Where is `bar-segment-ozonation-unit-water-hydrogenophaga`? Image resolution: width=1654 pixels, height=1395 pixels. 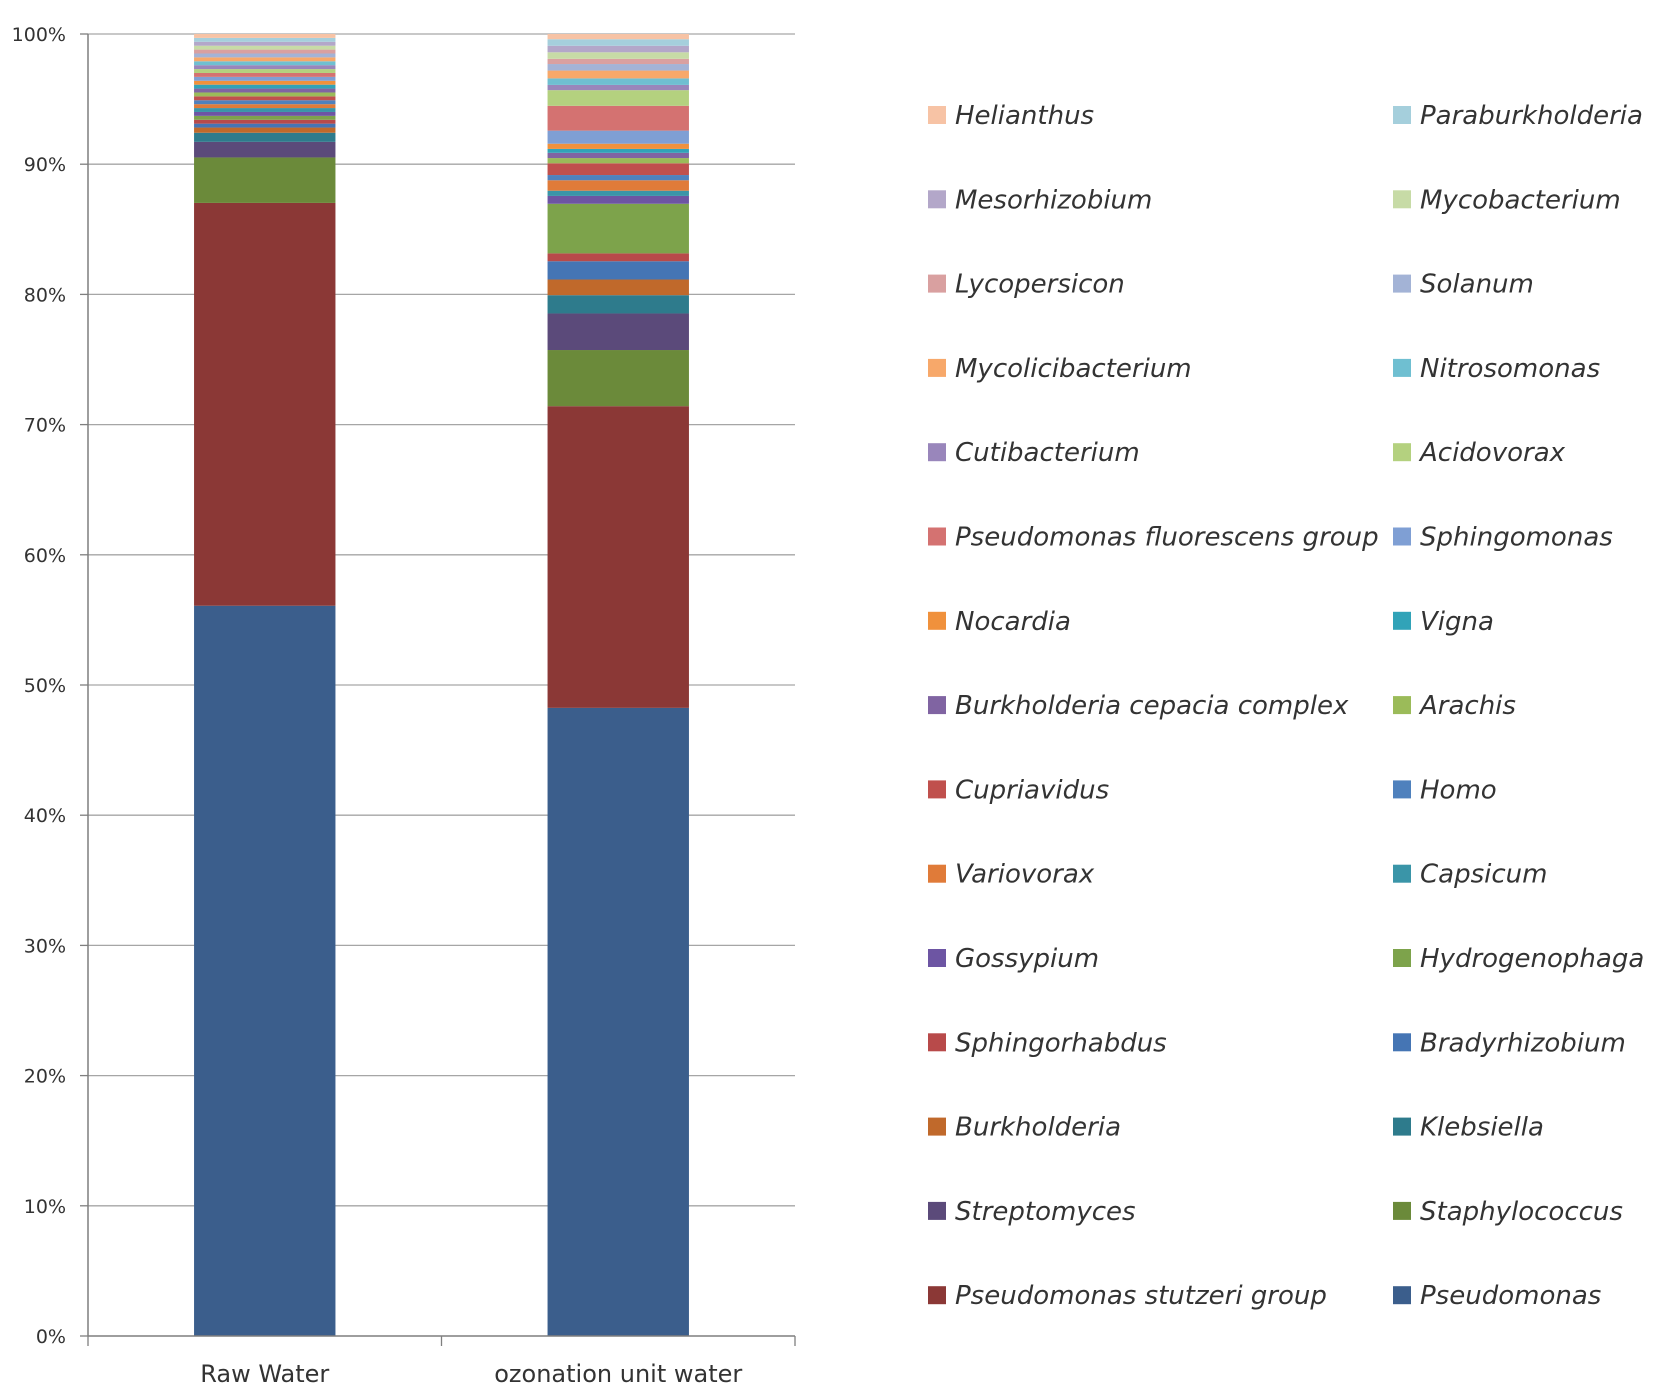 bar-segment-ozonation-unit-water-hydrogenophaga is located at coordinates (618, 228).